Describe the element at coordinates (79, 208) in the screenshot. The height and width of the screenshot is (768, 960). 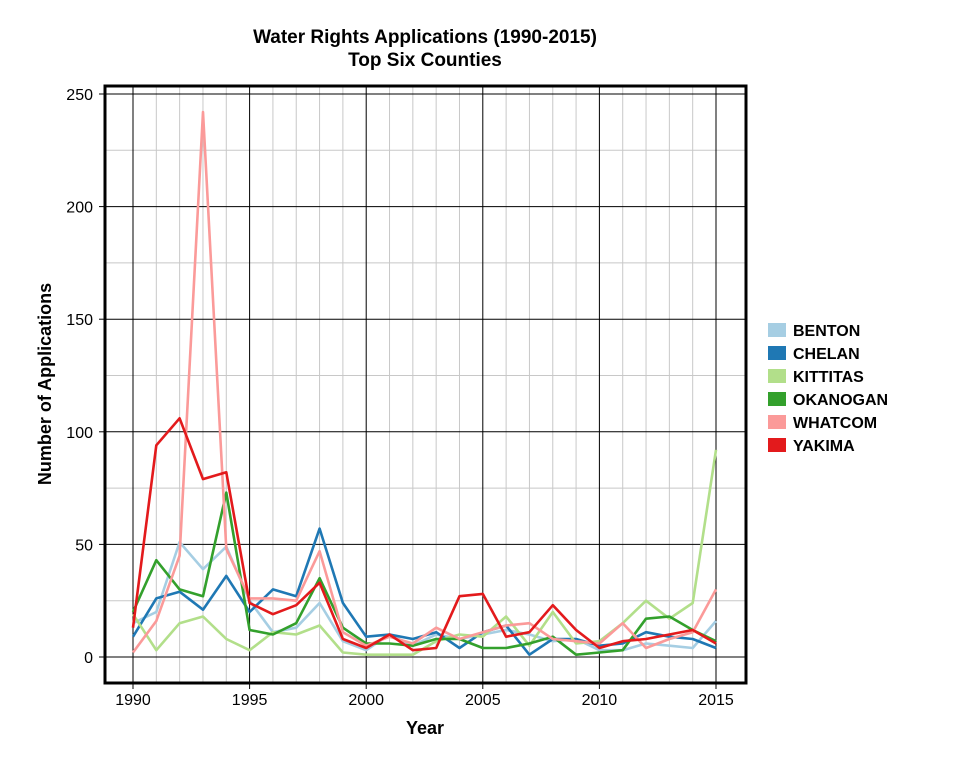
I see `y-tick-label: 200` at that location.